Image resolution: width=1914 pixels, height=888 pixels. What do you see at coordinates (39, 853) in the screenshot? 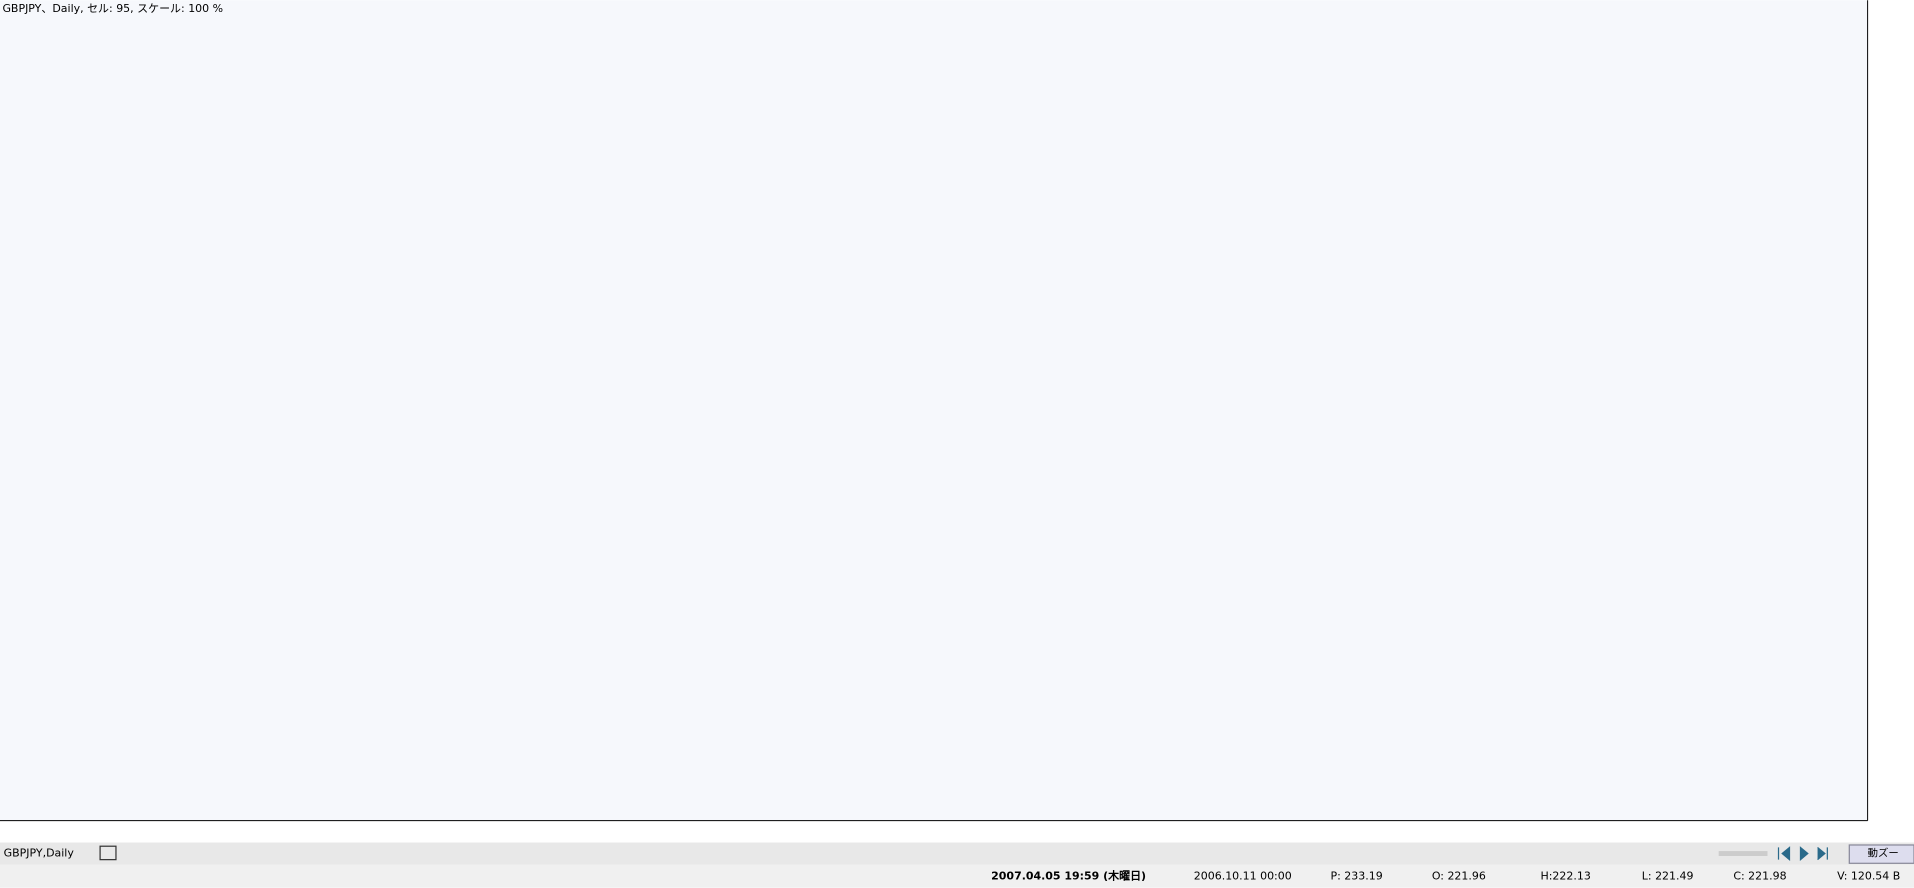
I see `chart-tab: GBPJPY,Daily` at bounding box center [39, 853].